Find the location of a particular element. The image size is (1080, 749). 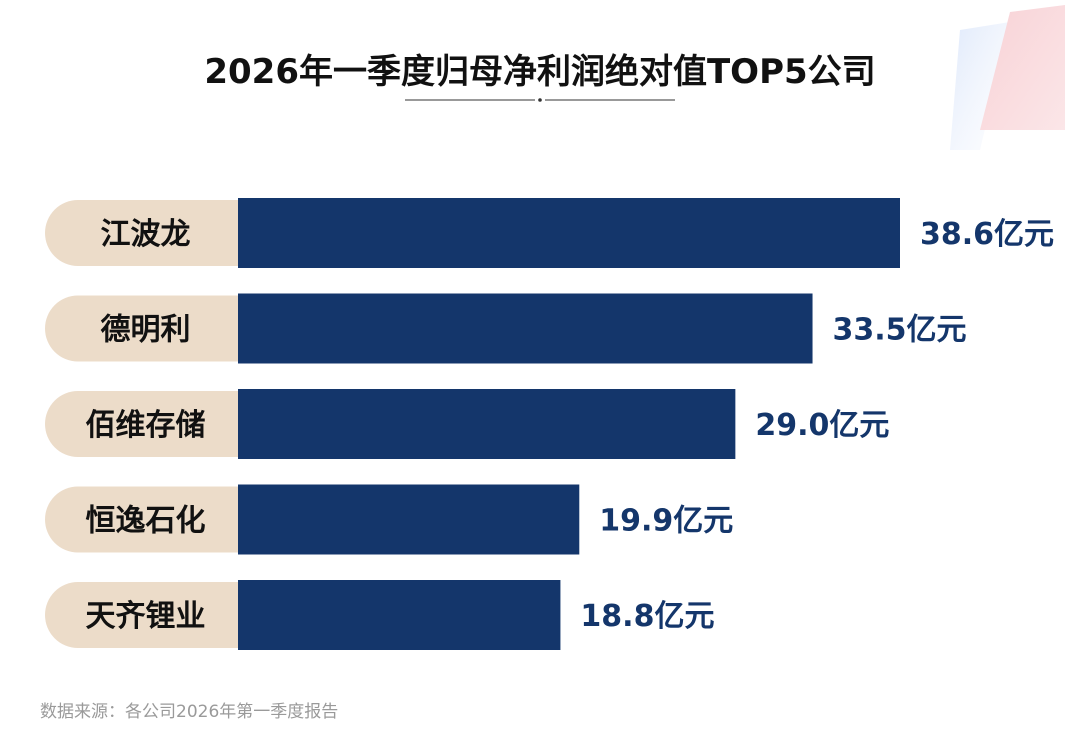

category-label: 德明利 is located at coordinates (146, 330).